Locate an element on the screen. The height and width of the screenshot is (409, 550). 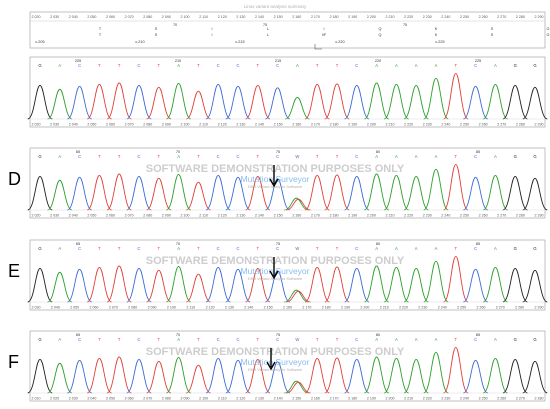
axis-tick-label: 2 130 is located at coordinates (259, 399).